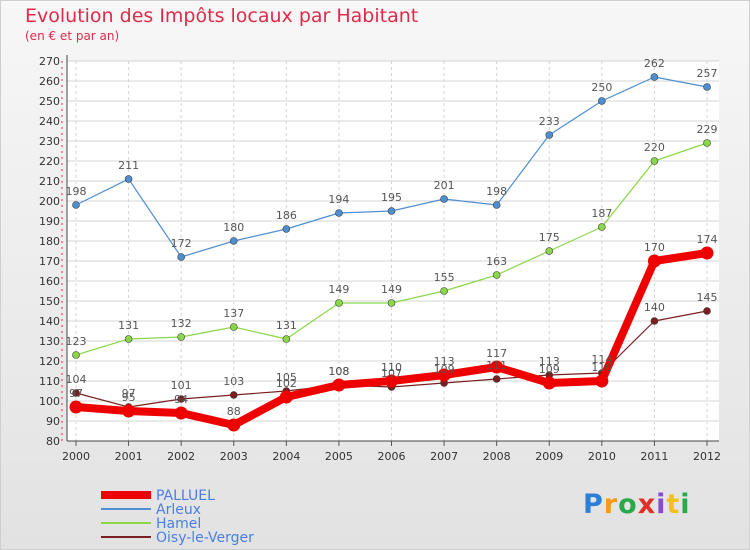  What do you see at coordinates (392, 456) in the screenshot?
I see `x-tick-label: 2006` at bounding box center [392, 456].